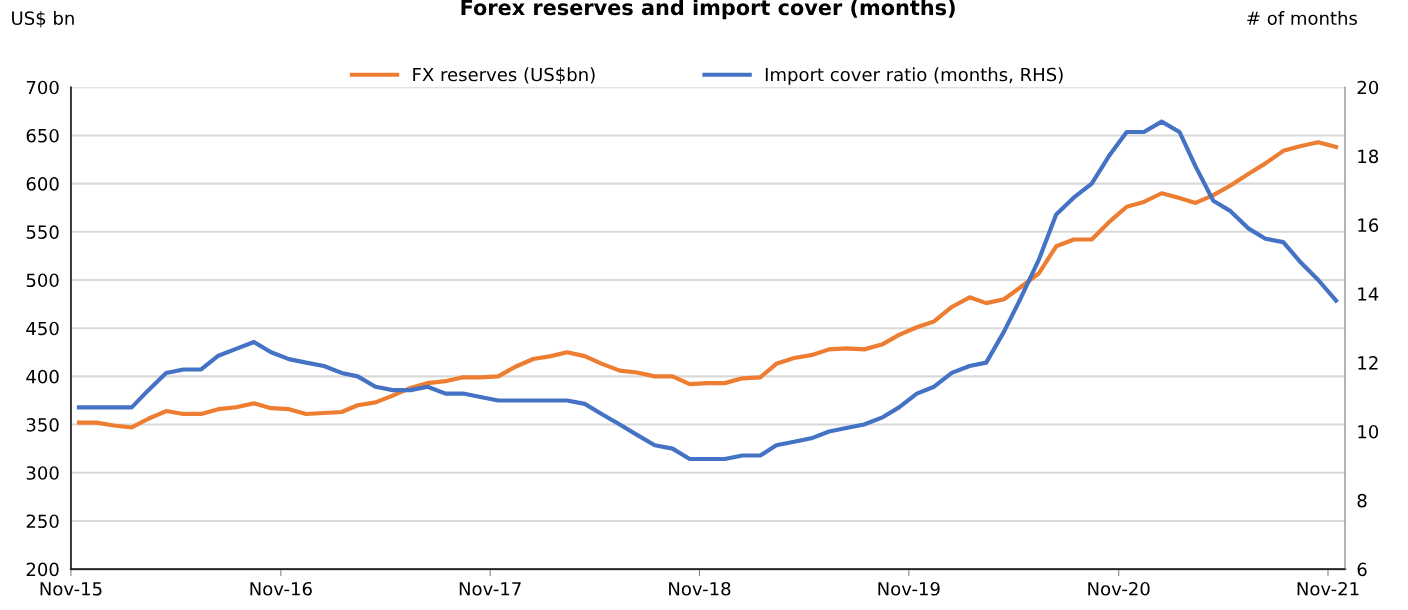  Describe the element at coordinates (42, 184) in the screenshot. I see `y-tick-label: 600` at that location.